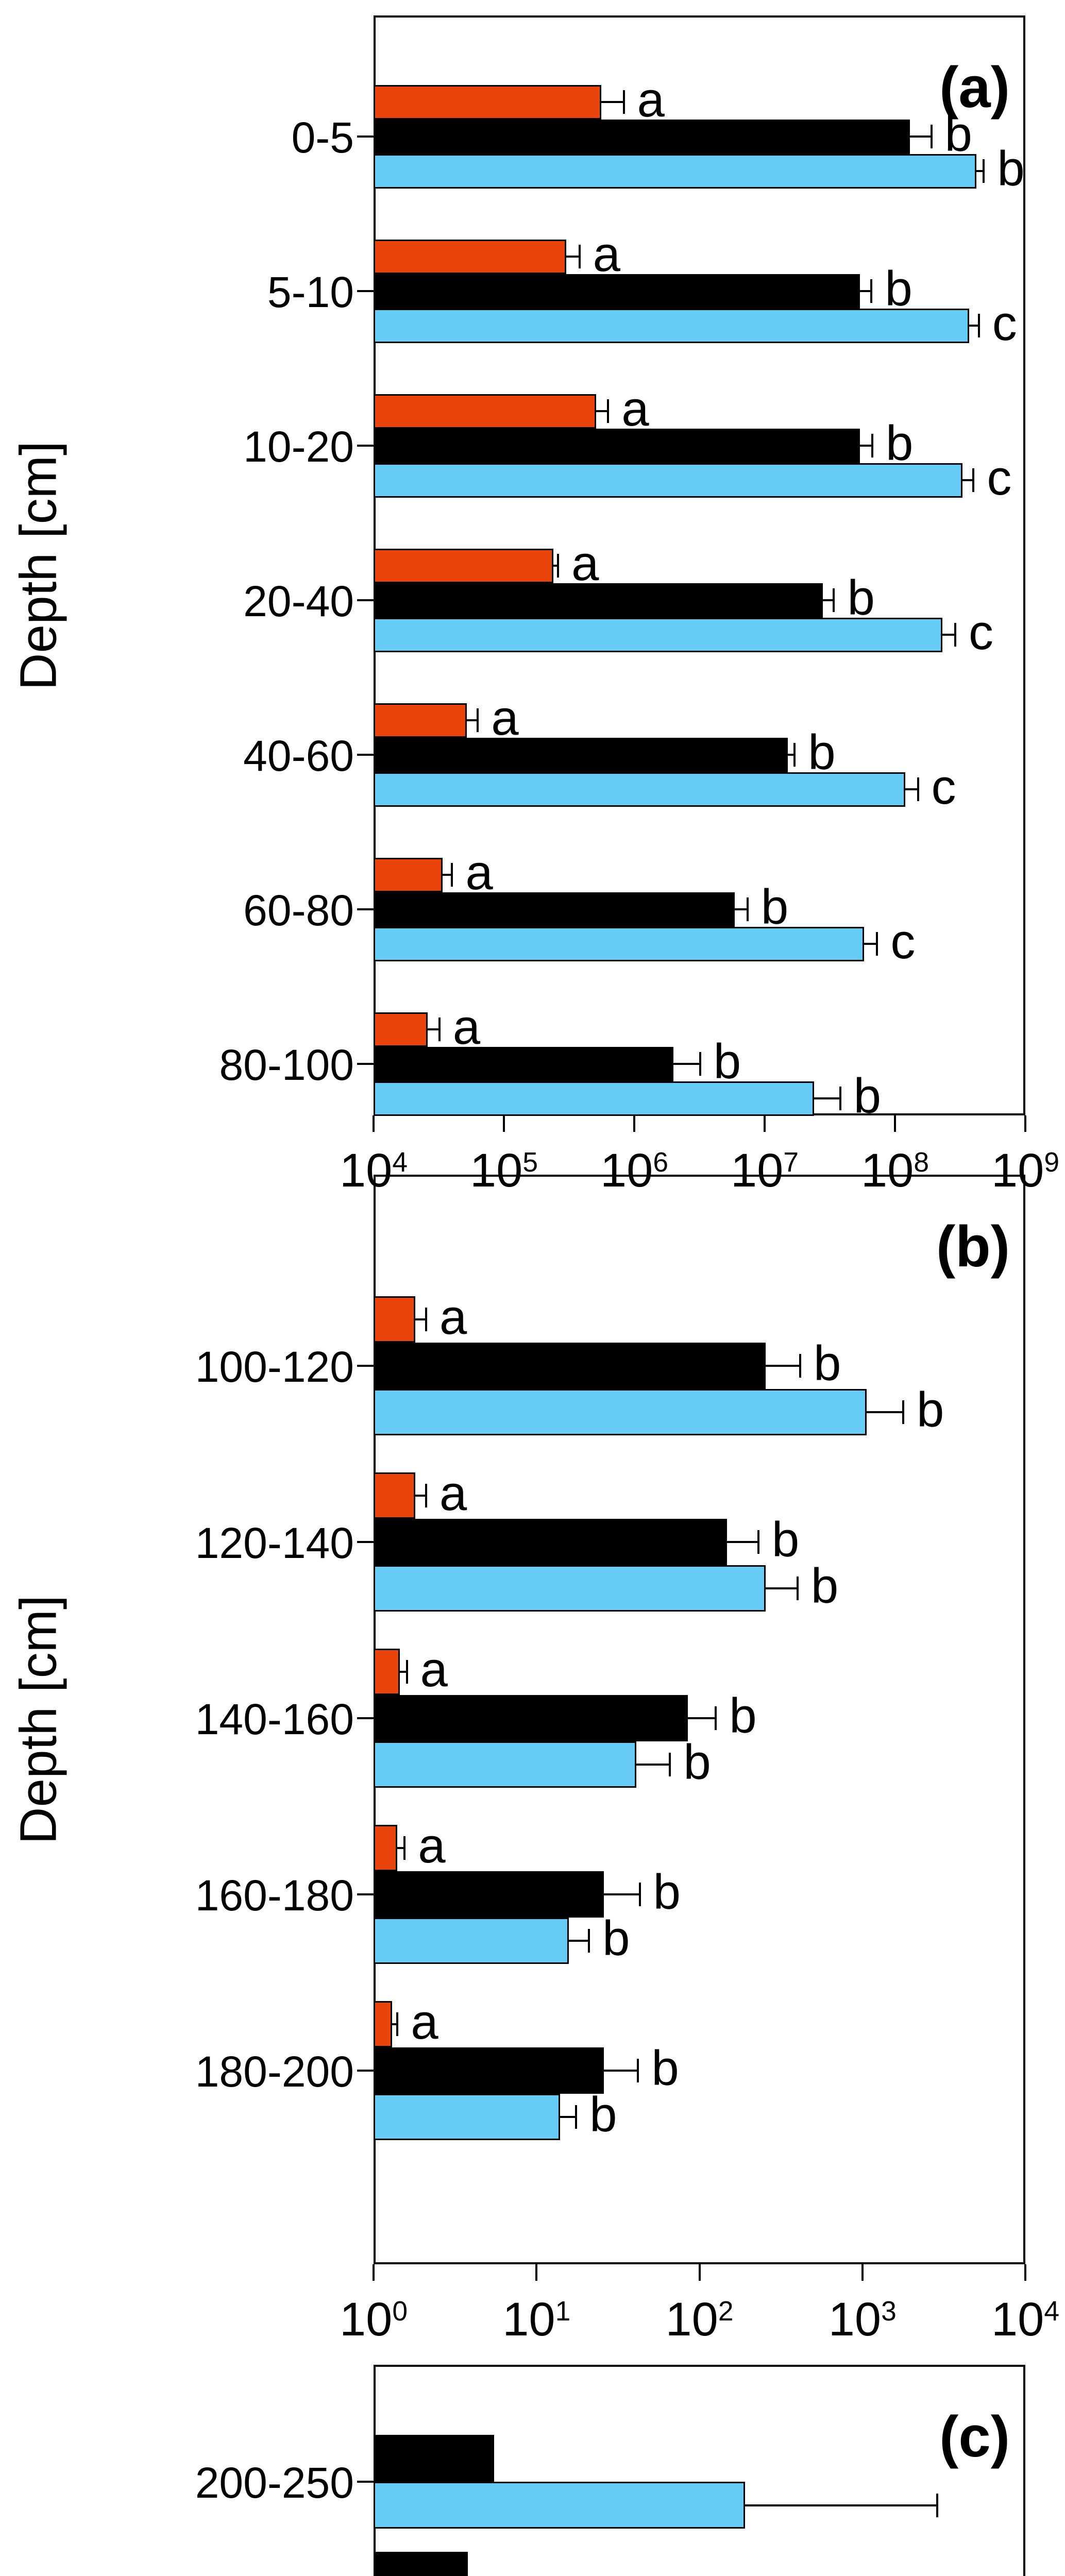 The image size is (1065, 2576). What do you see at coordinates (298, 446) in the screenshot?
I see `depth-label-a: 10-20` at bounding box center [298, 446].